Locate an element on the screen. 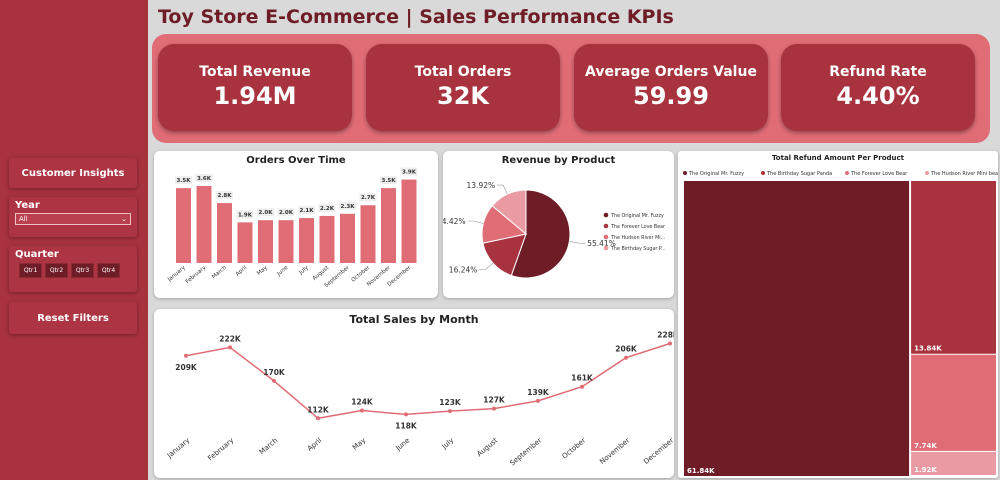 Image resolution: width=1000 pixels, height=480 pixels. data-label: 222K is located at coordinates (230, 338).